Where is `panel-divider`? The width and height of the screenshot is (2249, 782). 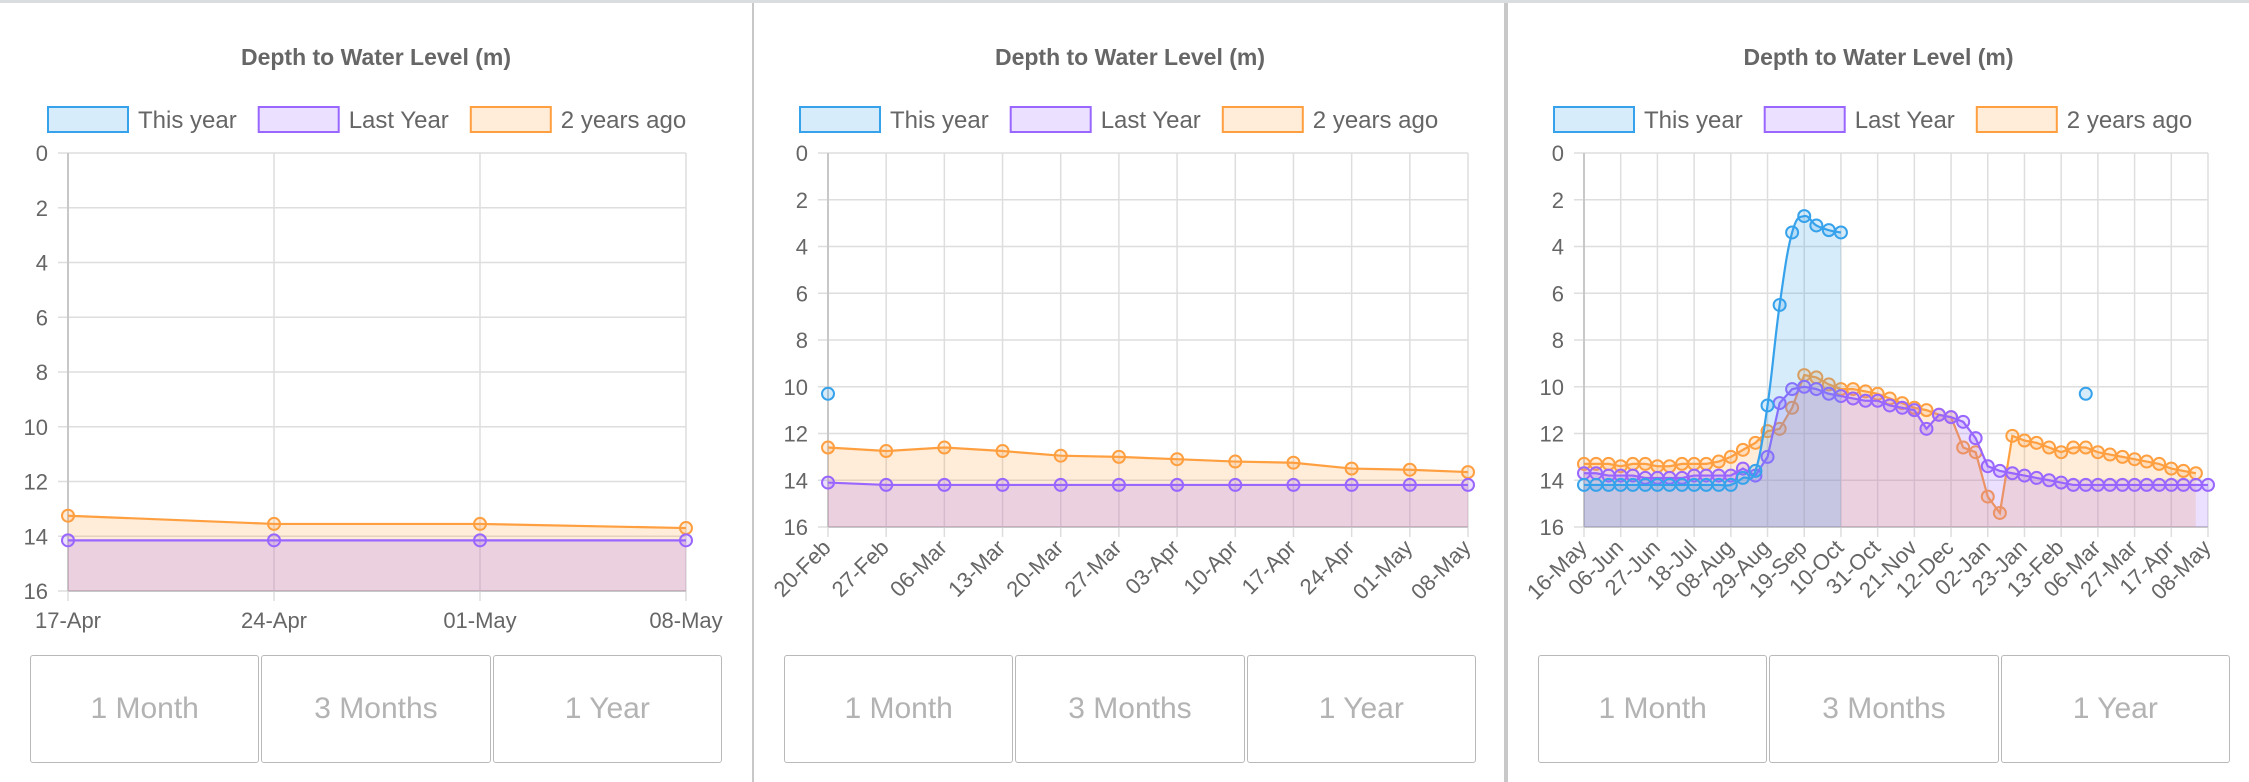 panel-divider is located at coordinates (1506, 392).